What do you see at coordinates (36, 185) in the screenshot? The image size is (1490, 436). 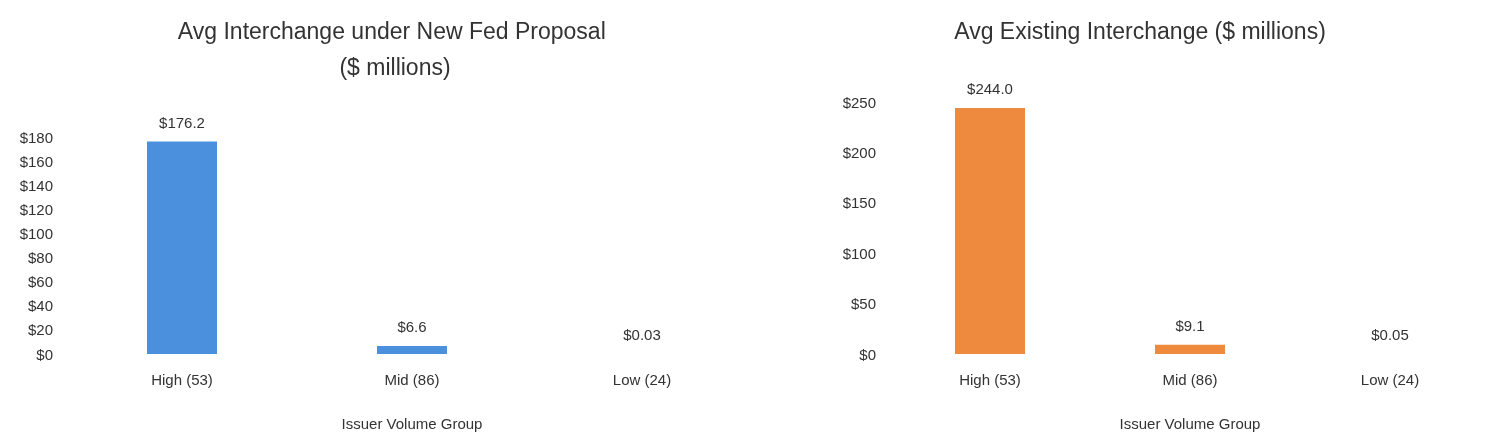 I see `y-tick-label: $140` at bounding box center [36, 185].